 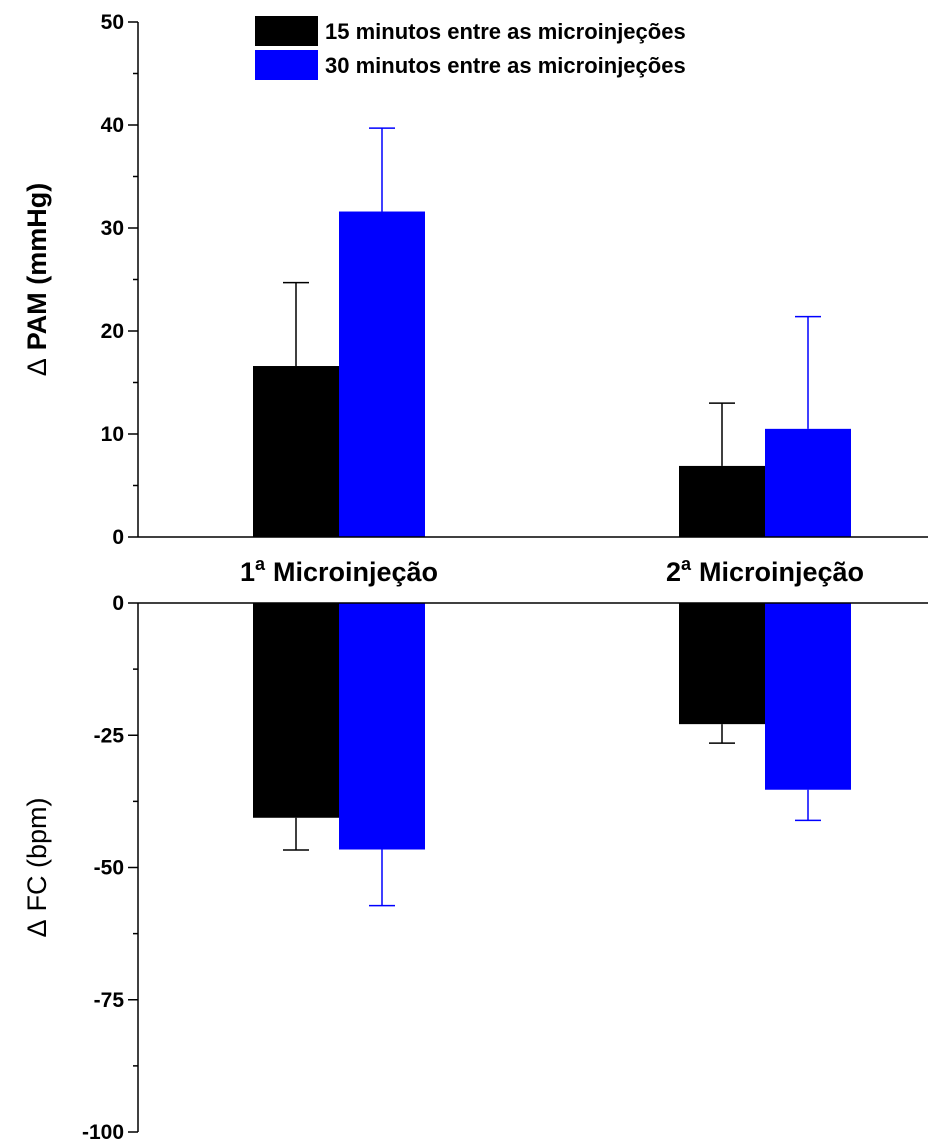 What do you see at coordinates (112, 331) in the screenshot?
I see `top-y-tick-label: 20` at bounding box center [112, 331].